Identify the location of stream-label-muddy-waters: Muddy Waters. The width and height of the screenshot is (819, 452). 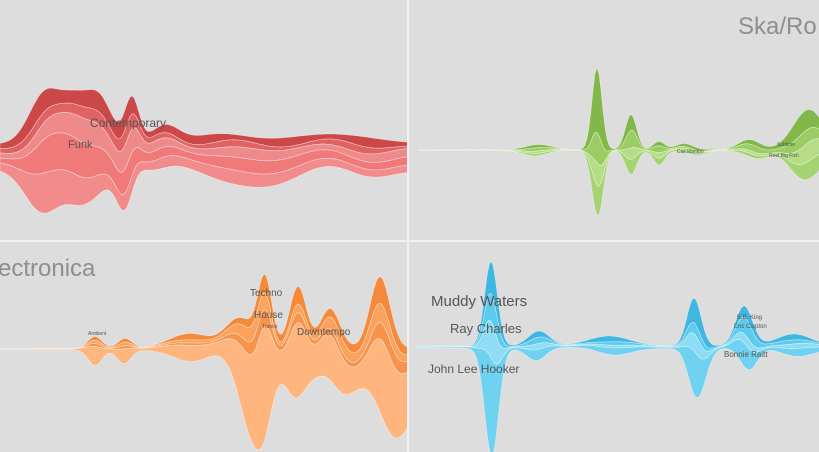
(479, 301).